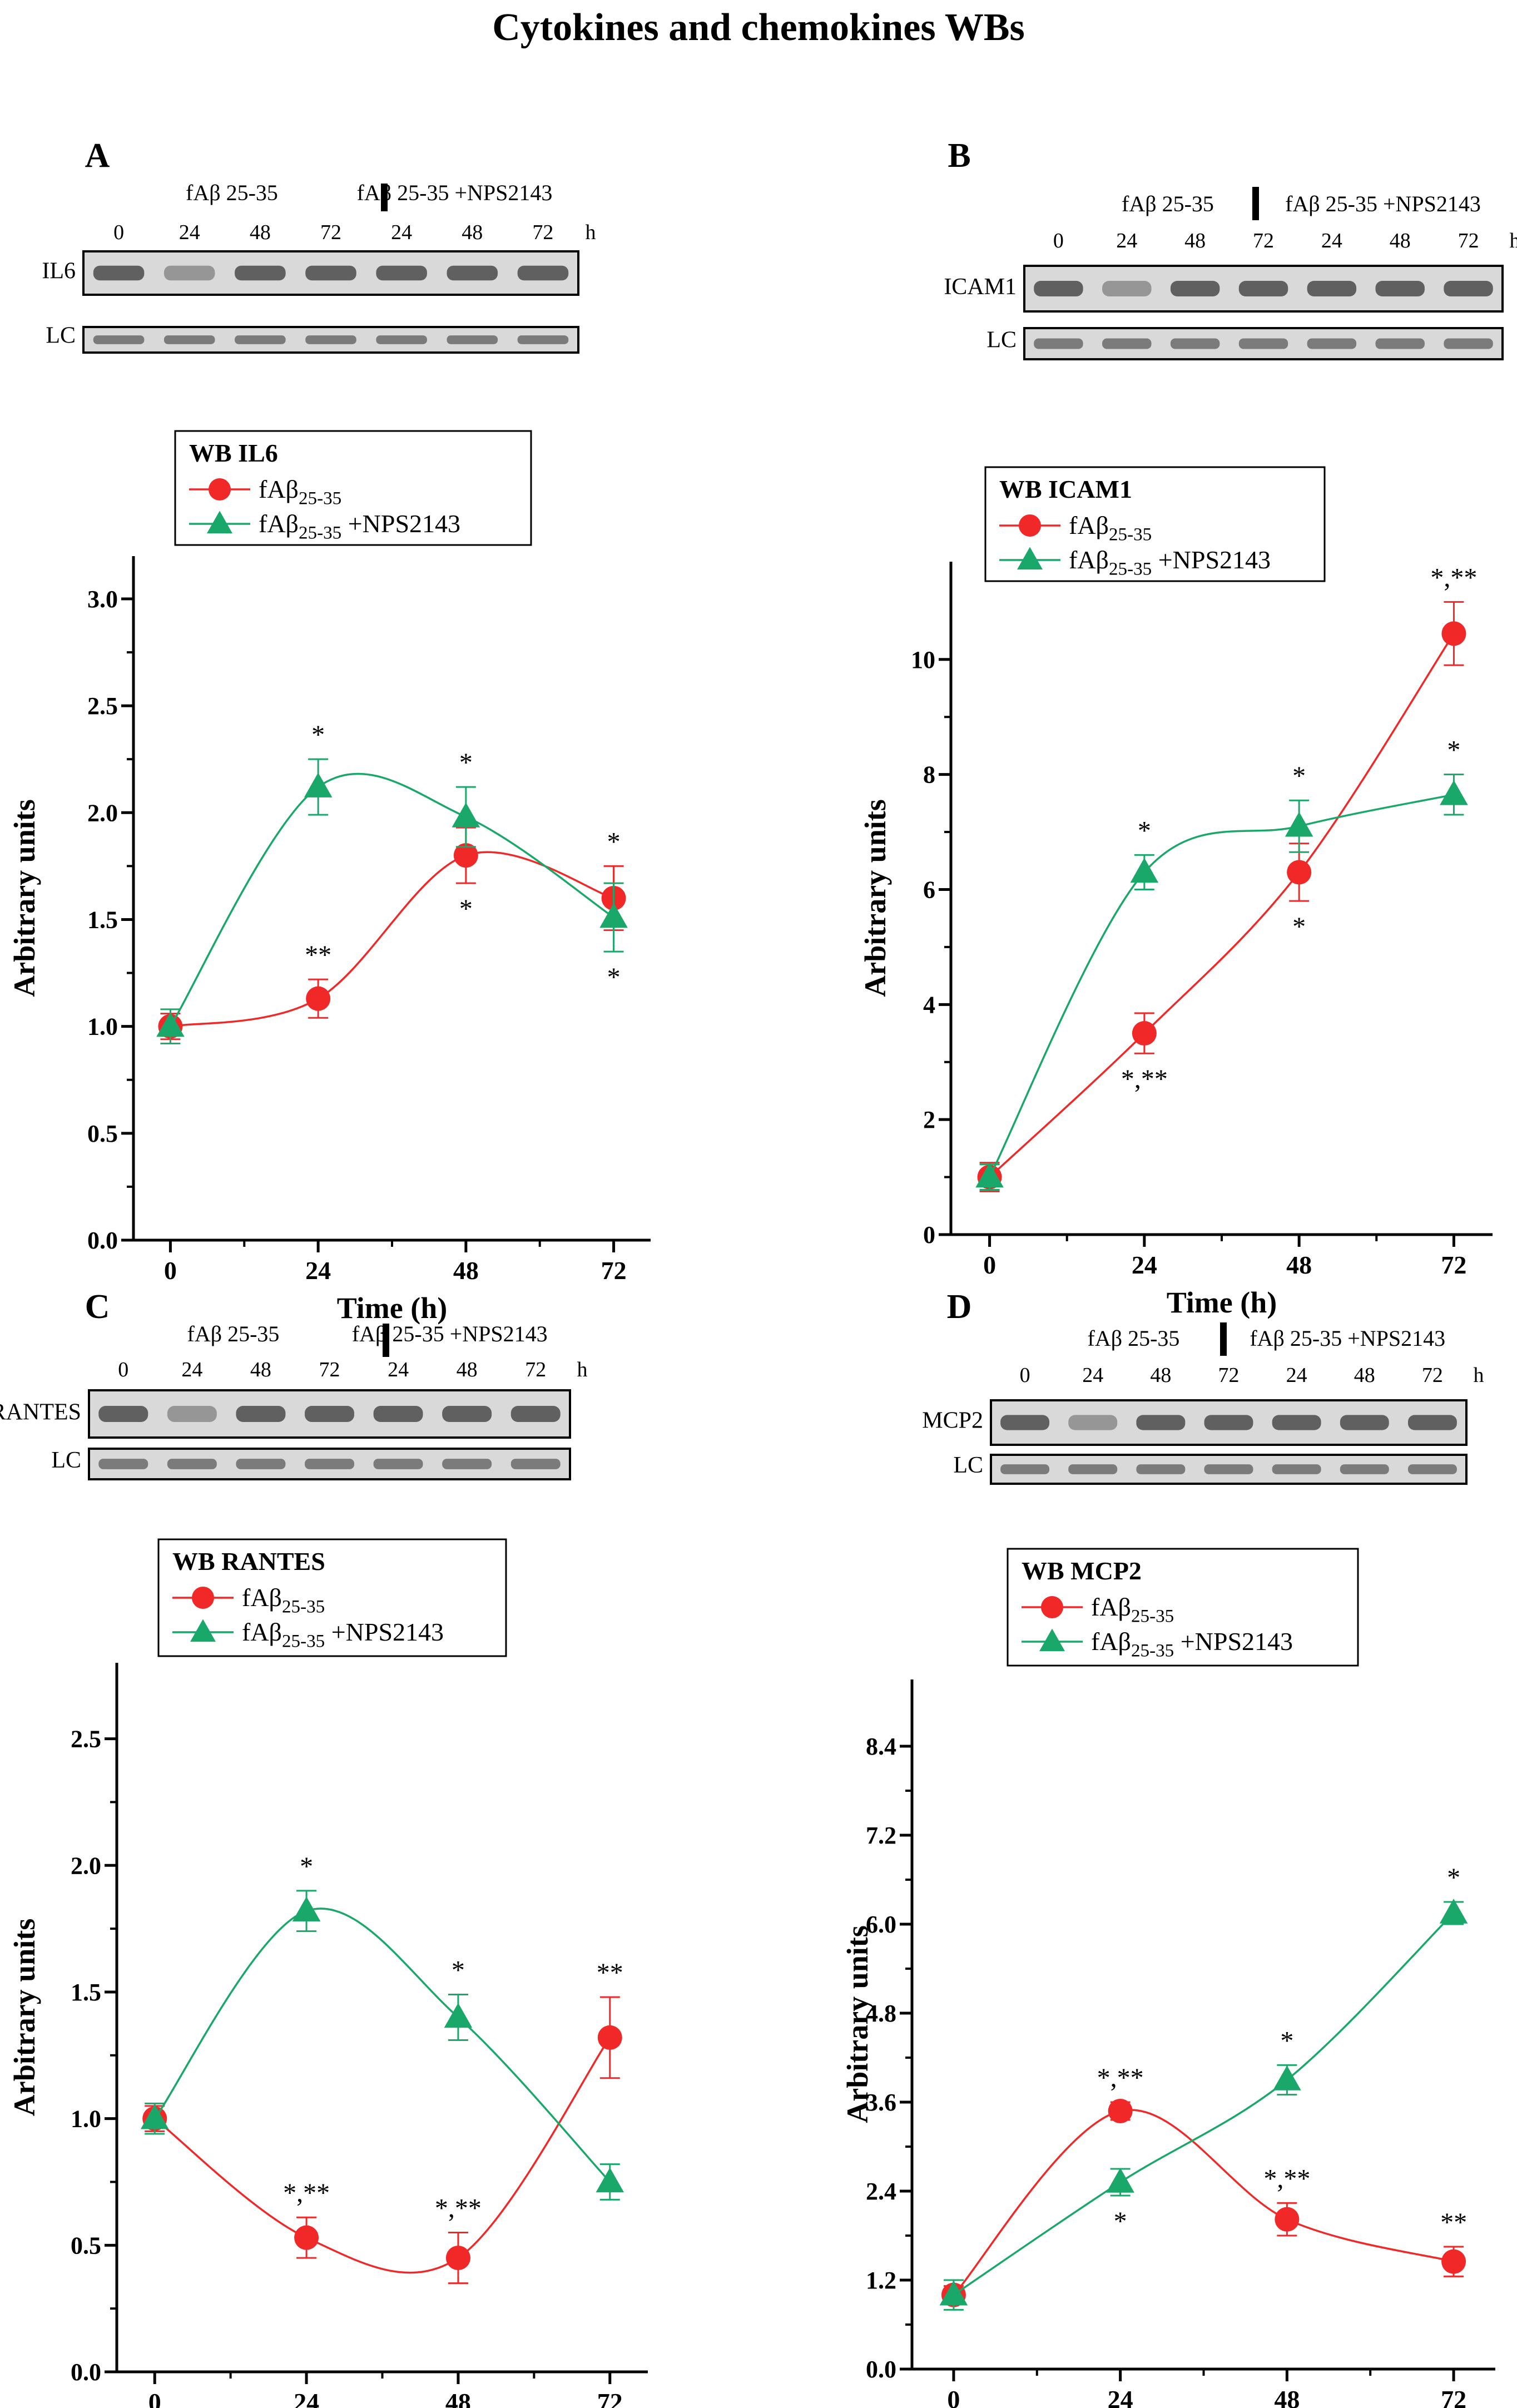 This screenshot has width=1517, height=2408. Describe the element at coordinates (86, 2119) in the screenshot. I see `y-tick-label: 1.0` at that location.